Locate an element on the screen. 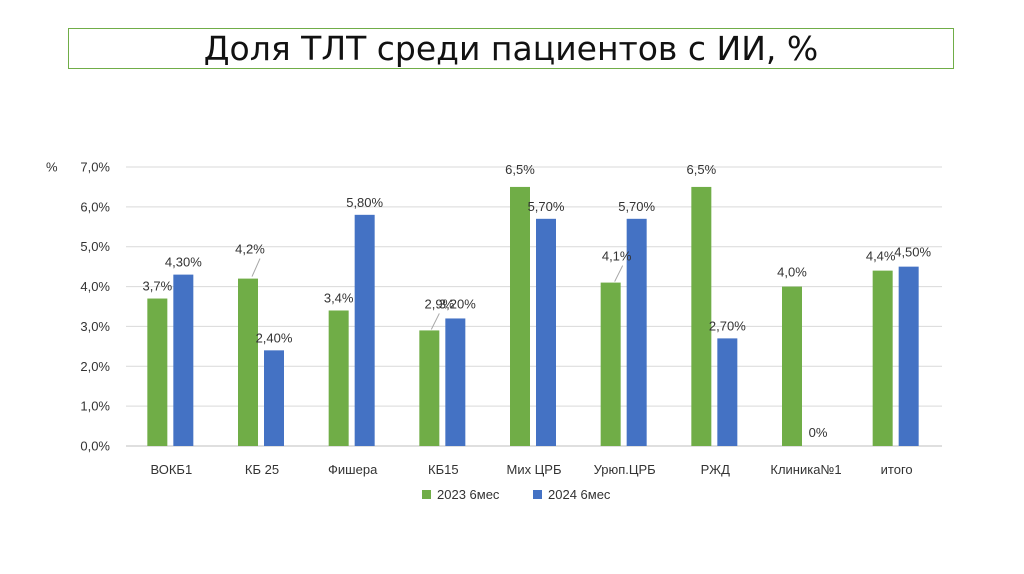  category-label: Урюп.ЦРБ is located at coordinates (625, 469).